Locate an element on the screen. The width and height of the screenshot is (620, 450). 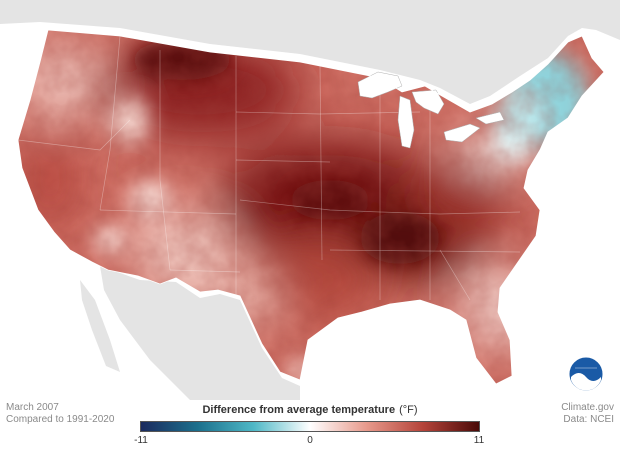
noaa-logo-icon is located at coordinates (586, 374).